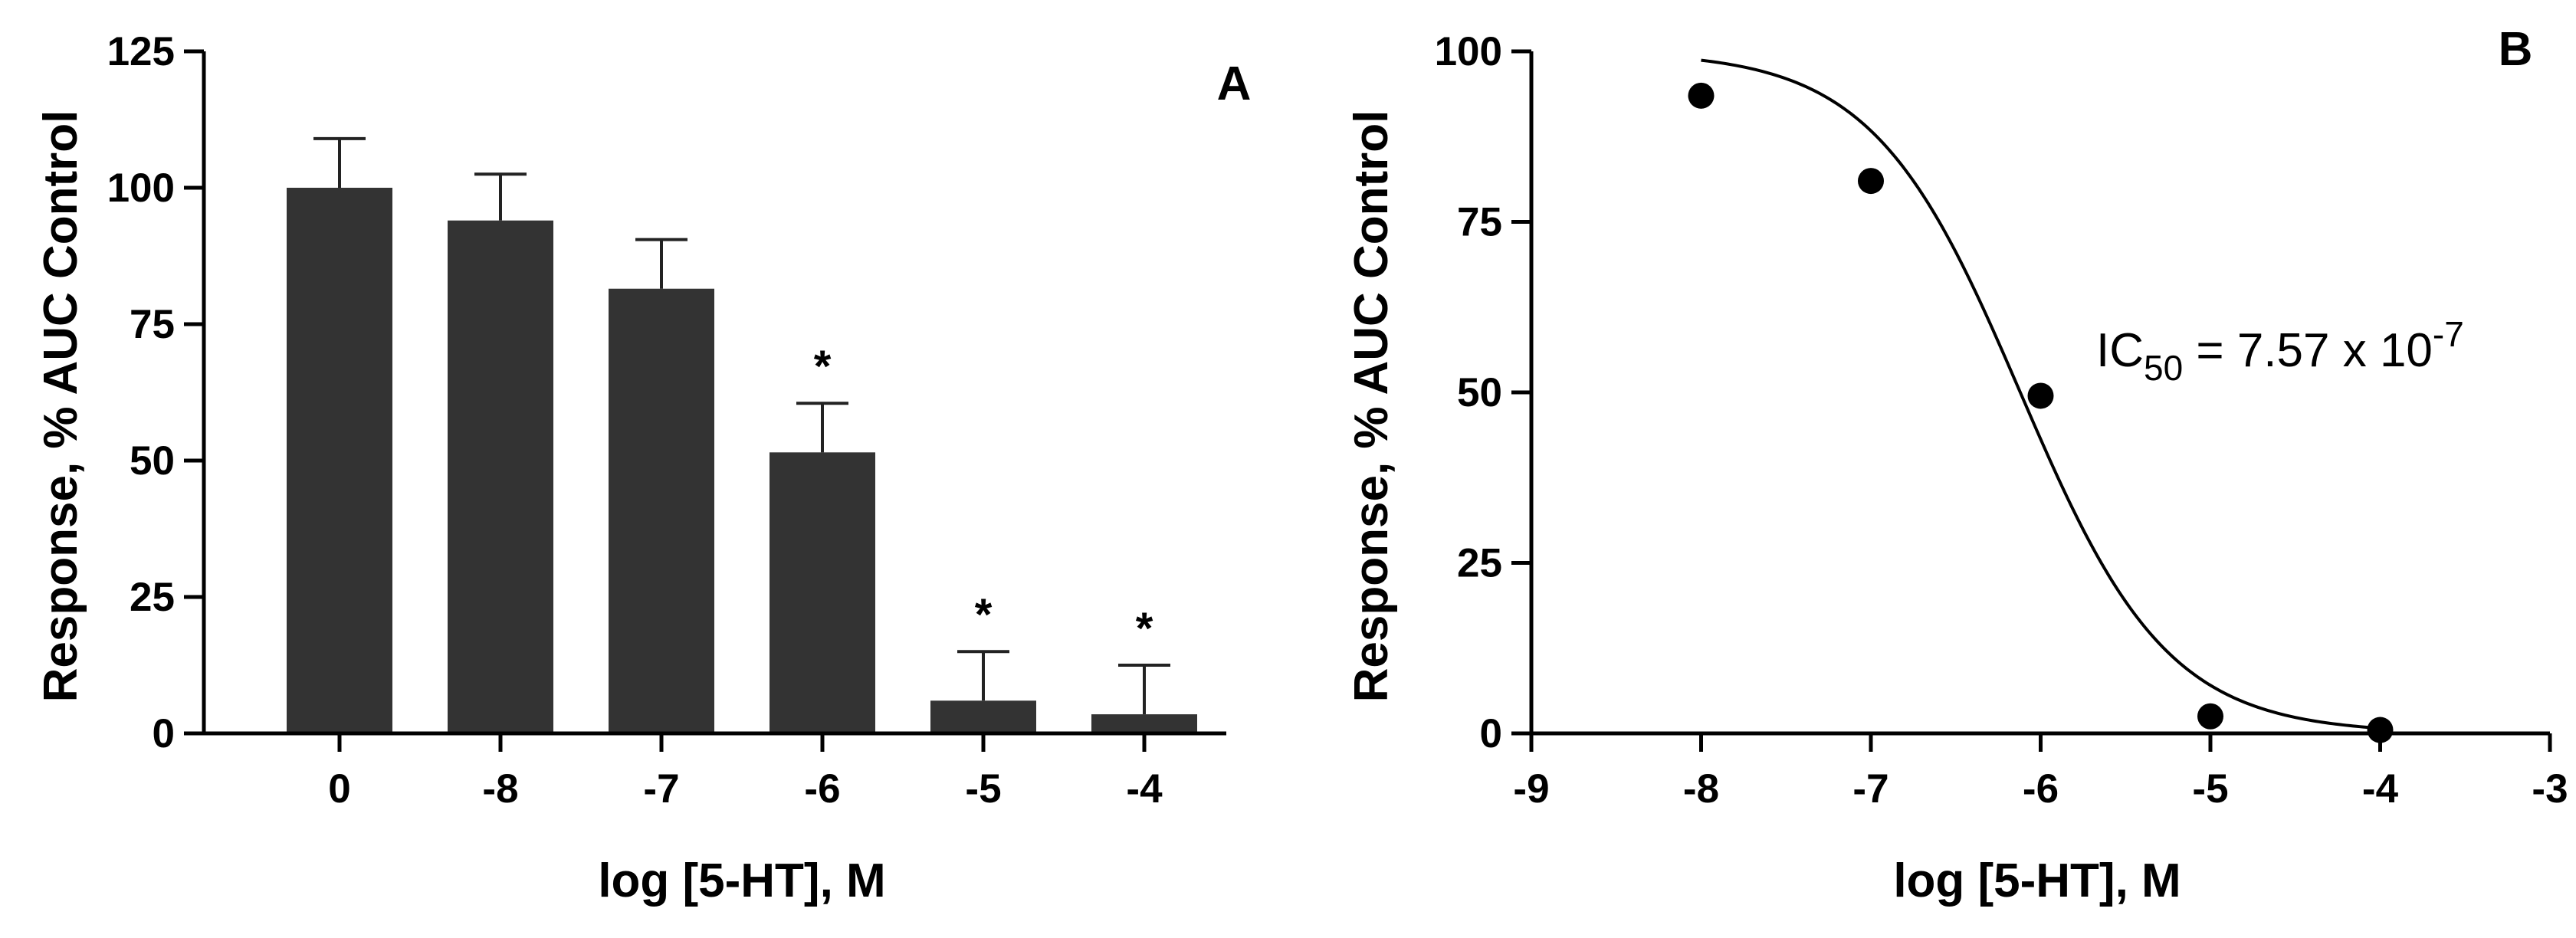 The width and height of the screenshot is (2576, 938). What do you see at coordinates (141, 189) in the screenshot?
I see `panel-a-y-tick-label: 100` at bounding box center [141, 189].